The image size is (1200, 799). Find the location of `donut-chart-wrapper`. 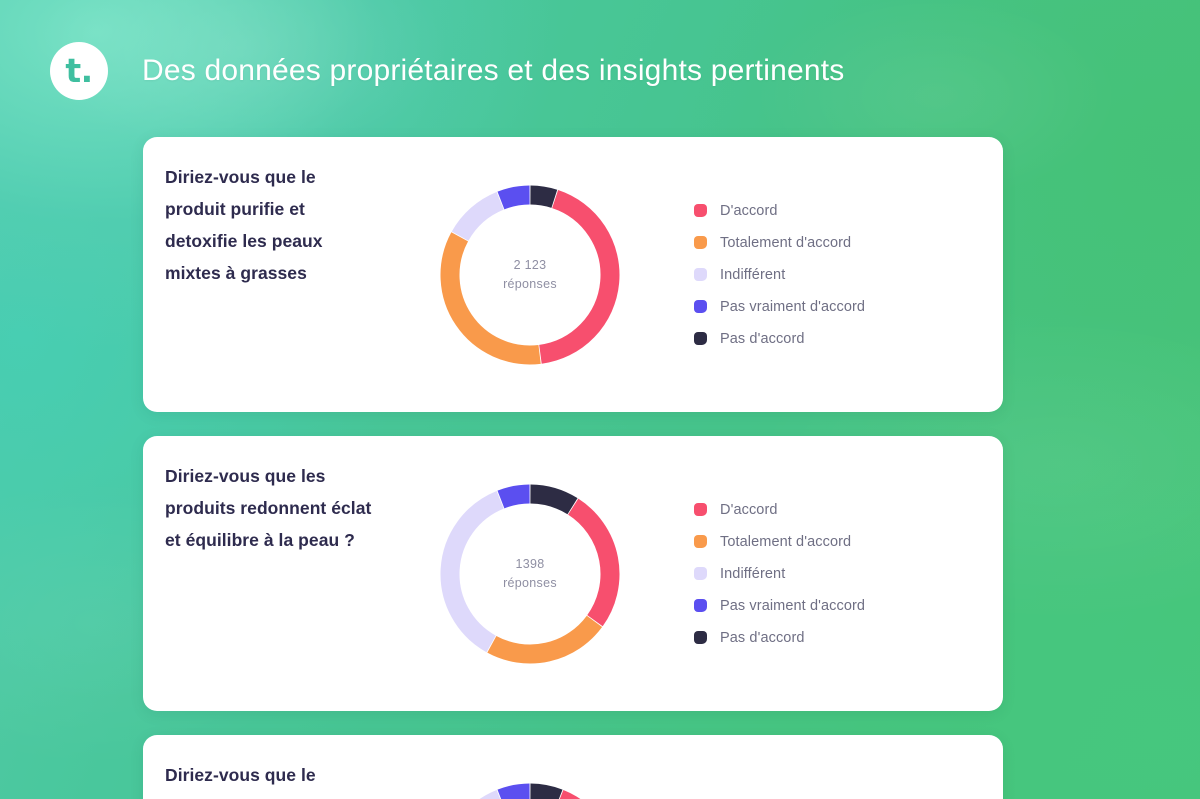

donut-chart-wrapper is located at coordinates (530, 786).